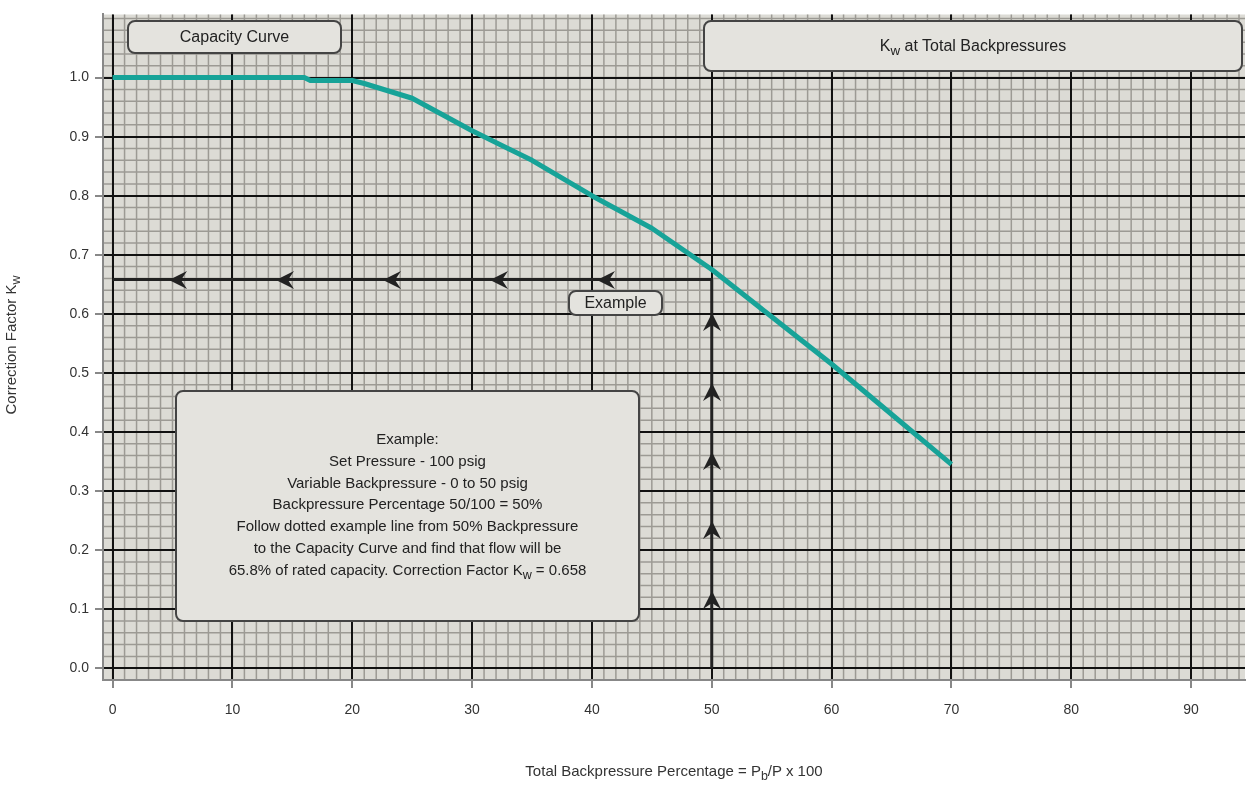 This screenshot has width=1257, height=800. I want to click on note-box: Example, so click(615, 303).